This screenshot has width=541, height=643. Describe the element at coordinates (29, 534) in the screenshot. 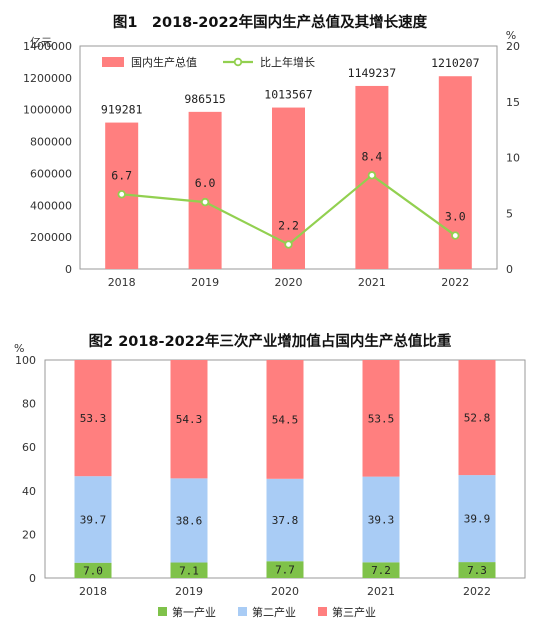

I see `chart2-y-tick-label: 20` at that location.